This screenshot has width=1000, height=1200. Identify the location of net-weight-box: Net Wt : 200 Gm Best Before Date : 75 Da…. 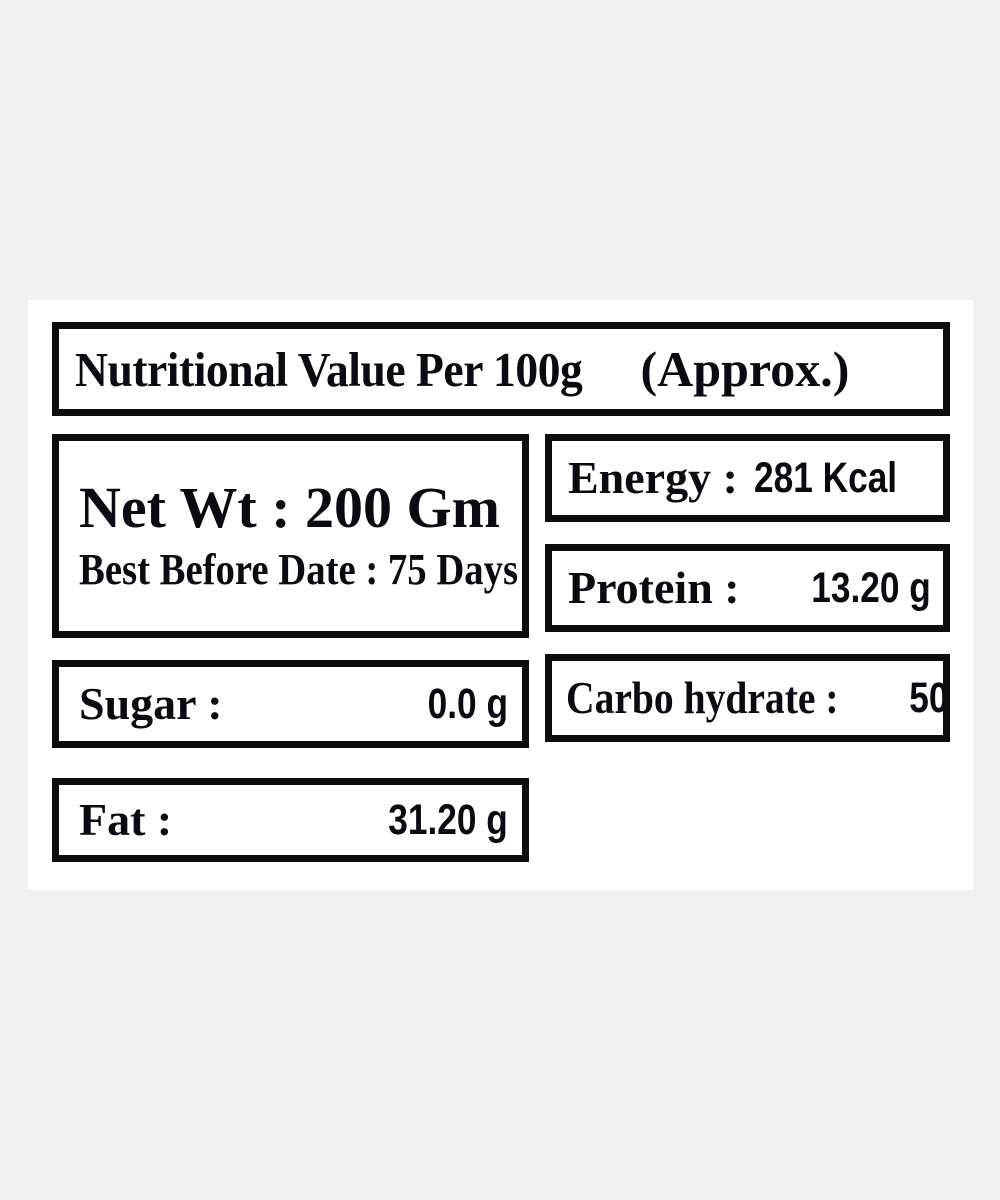
(290, 536).